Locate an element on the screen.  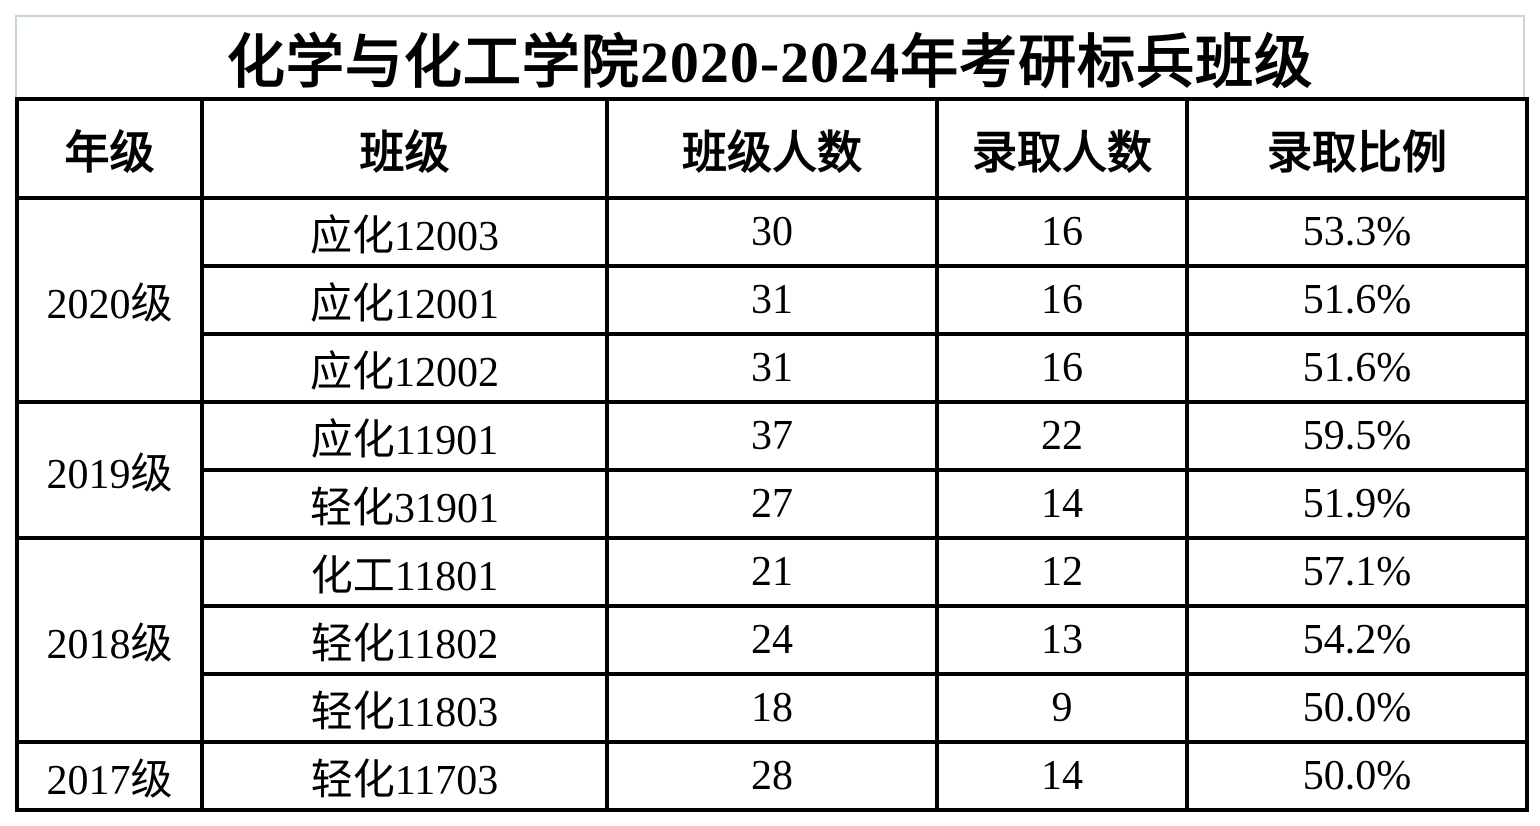
table-row: 轻化11803 18 9 50.0% is located at coordinates (773, 708).